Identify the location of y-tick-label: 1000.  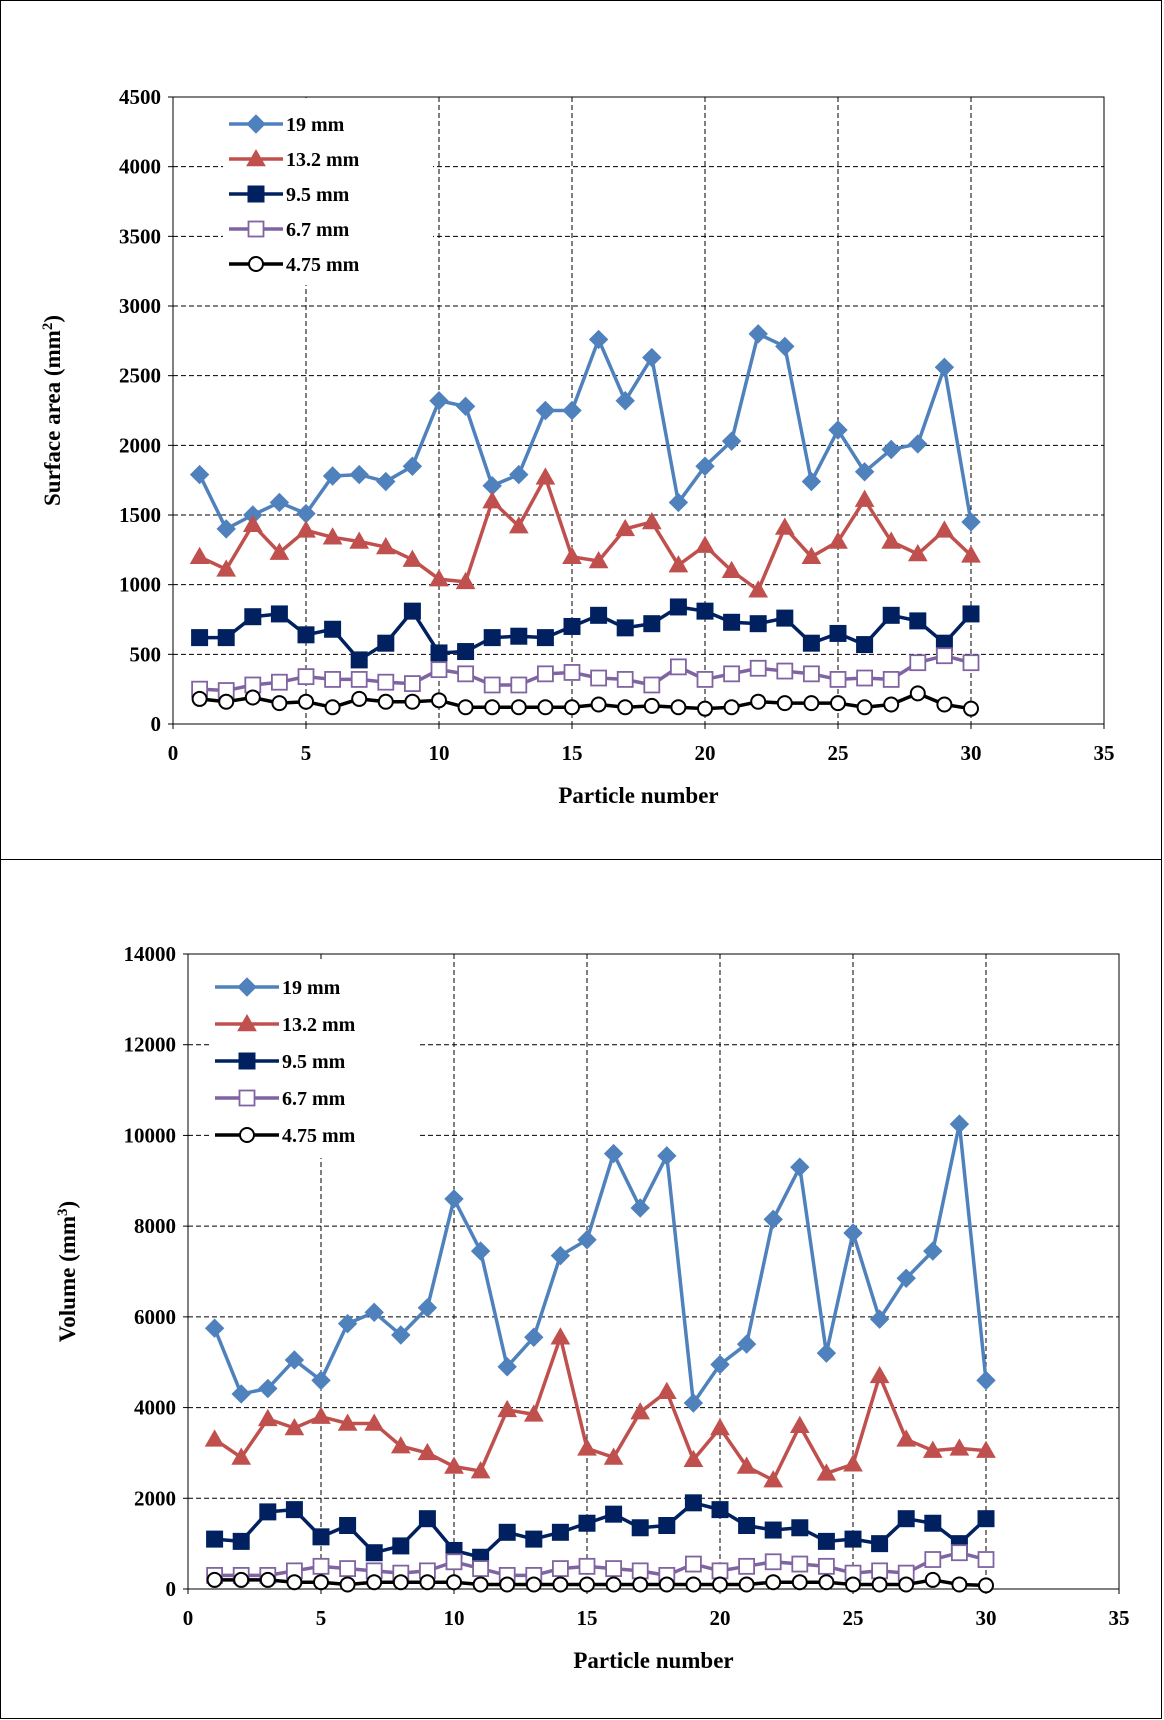
(140, 585).